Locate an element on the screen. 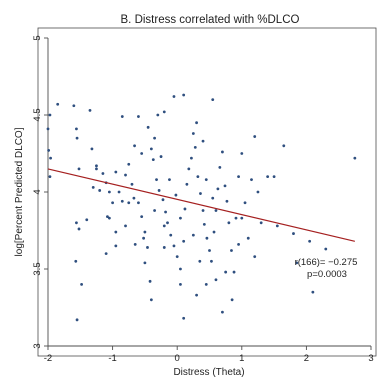 The height and width of the screenshot is (379, 384). y-ticks: 3 3.5 4 4.5 5 is located at coordinates (40, 192).